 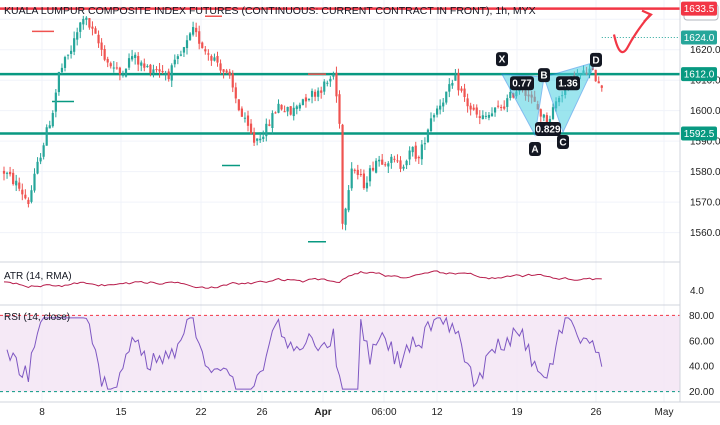 I want to click on point-d: D, so click(x=595, y=60).